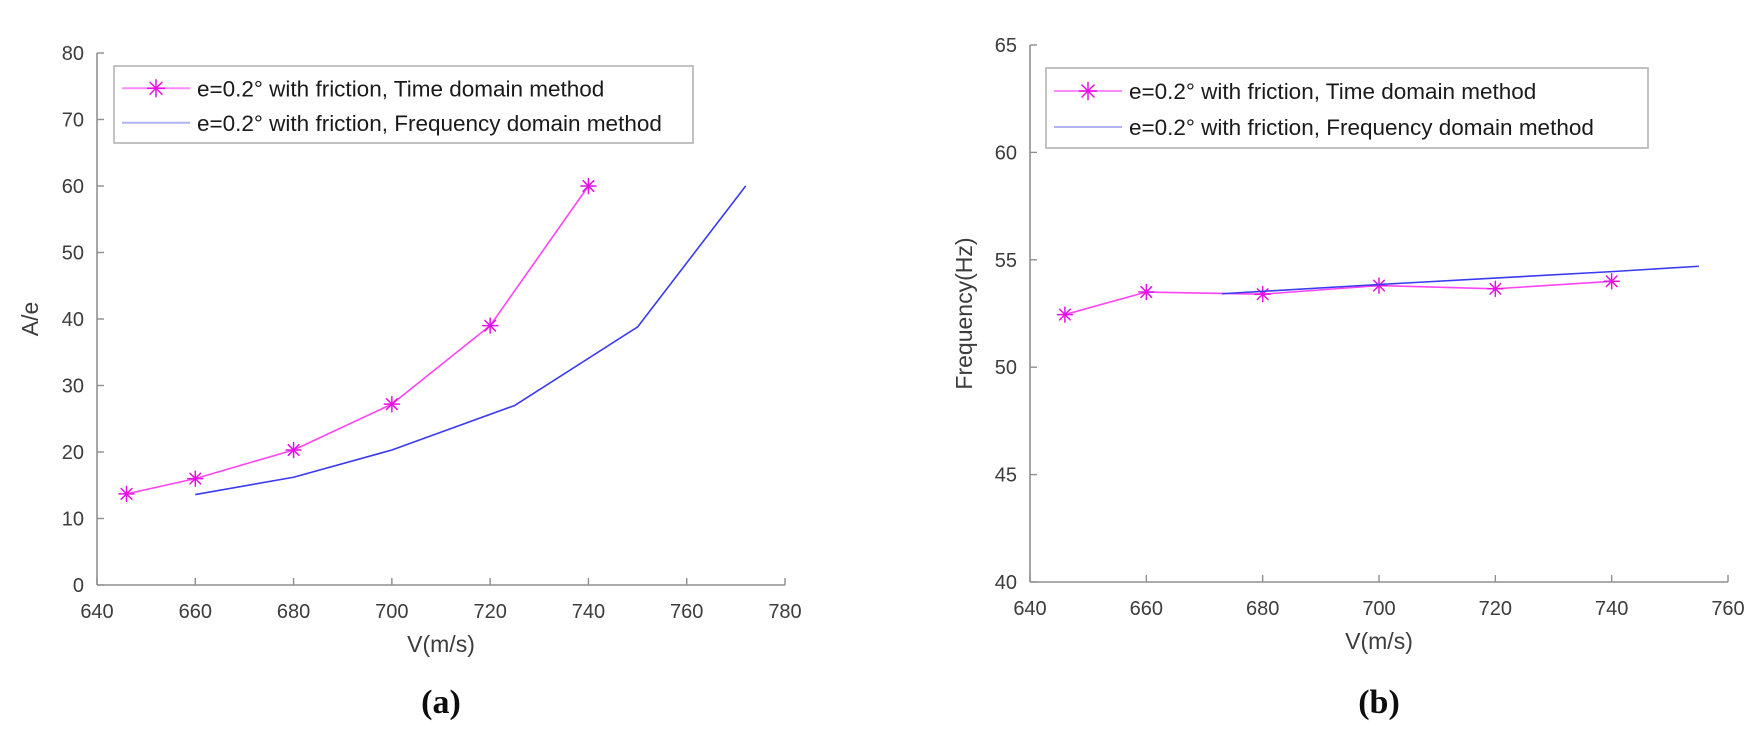 The height and width of the screenshot is (744, 1760). I want to click on y-axis-label: A/e, so click(30, 319).